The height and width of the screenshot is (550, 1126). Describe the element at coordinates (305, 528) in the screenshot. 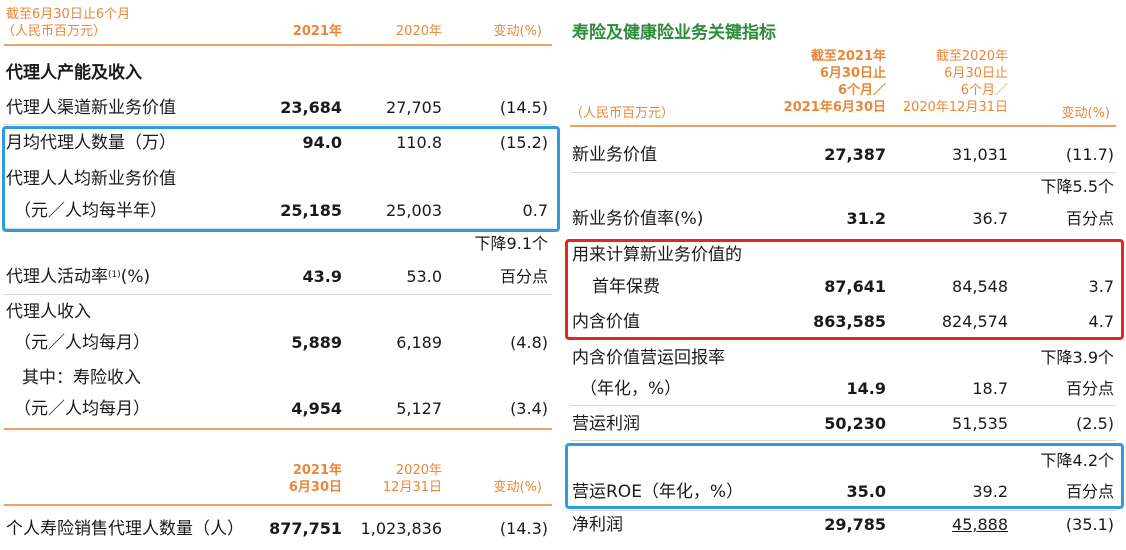

I see `value-2021: 877,751` at that location.